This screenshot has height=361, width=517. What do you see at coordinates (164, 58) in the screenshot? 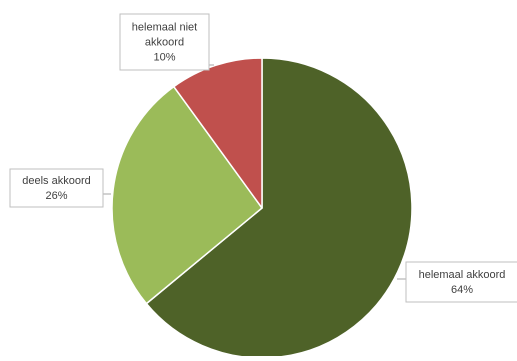
I see `data-label-percent-2: 10%` at bounding box center [164, 58].